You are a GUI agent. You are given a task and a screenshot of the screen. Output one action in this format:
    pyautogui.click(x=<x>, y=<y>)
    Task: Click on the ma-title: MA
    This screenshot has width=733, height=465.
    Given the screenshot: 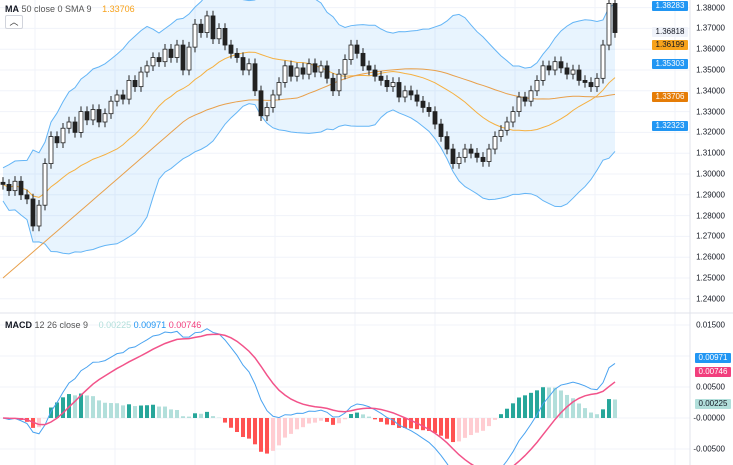 What is the action you would take?
    pyautogui.click(x=12, y=9)
    